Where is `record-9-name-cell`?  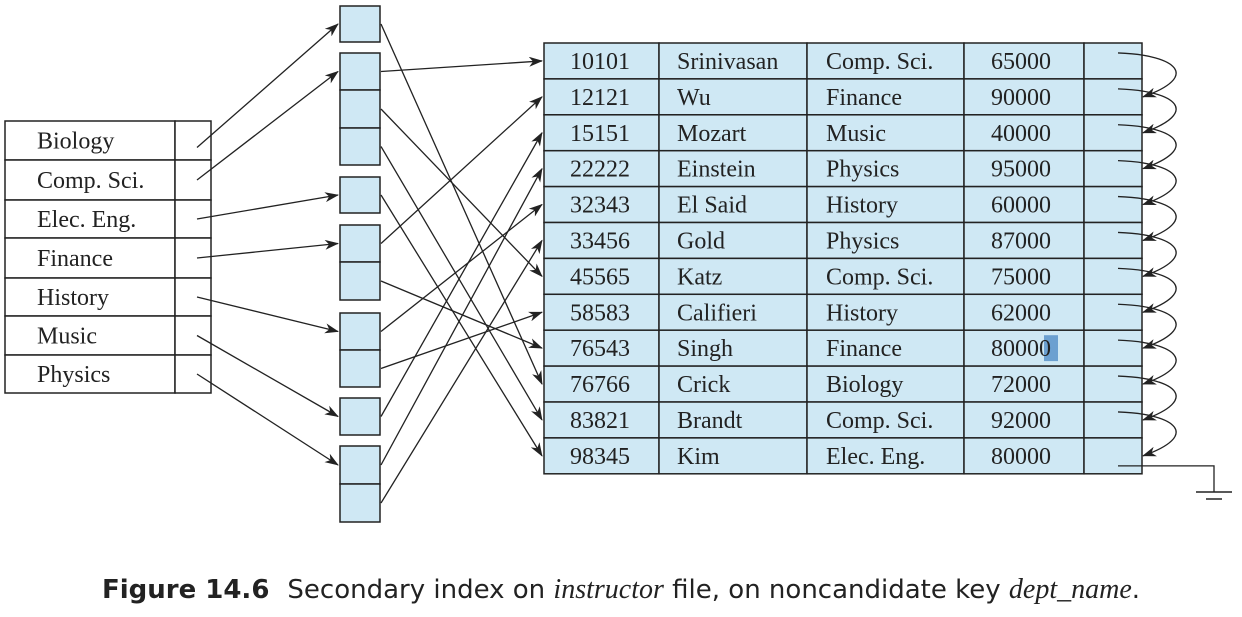 record-9-name-cell is located at coordinates (733, 348).